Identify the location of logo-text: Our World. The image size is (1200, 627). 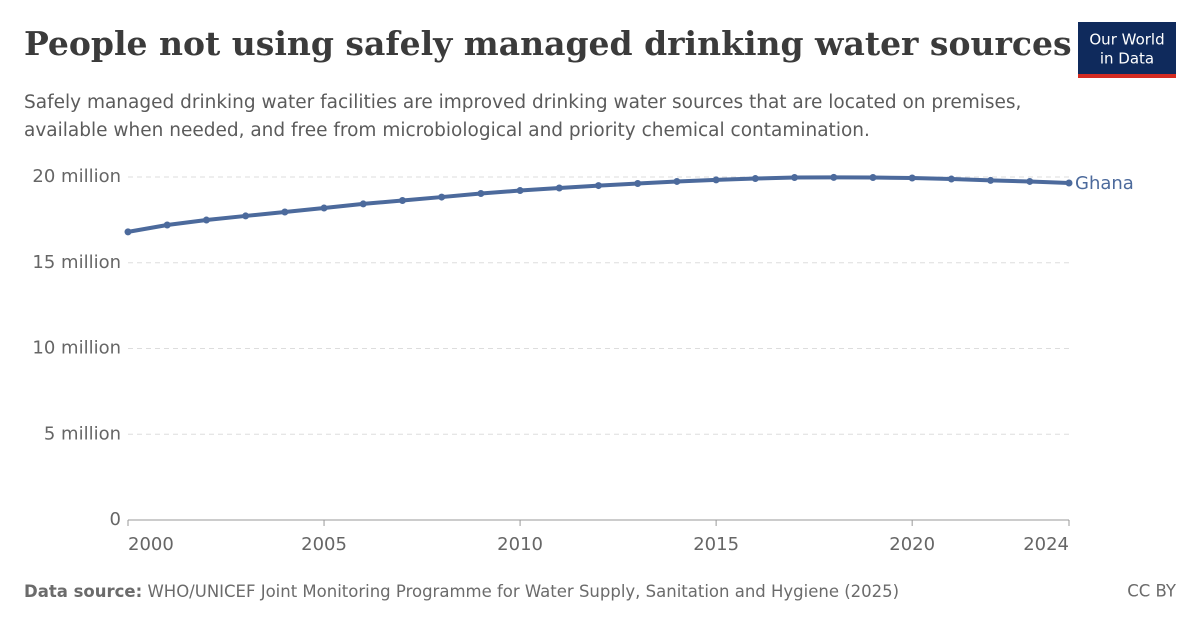
(1126, 40).